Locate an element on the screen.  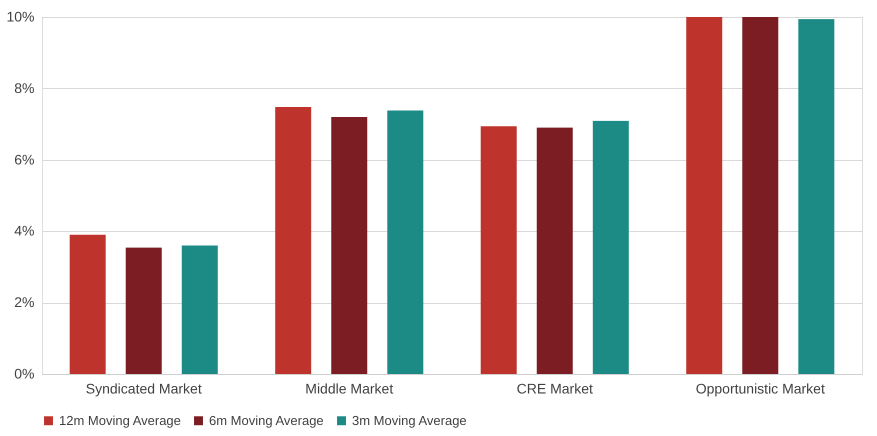
x-tick-label: Opportunistic Market is located at coordinates (760, 388).